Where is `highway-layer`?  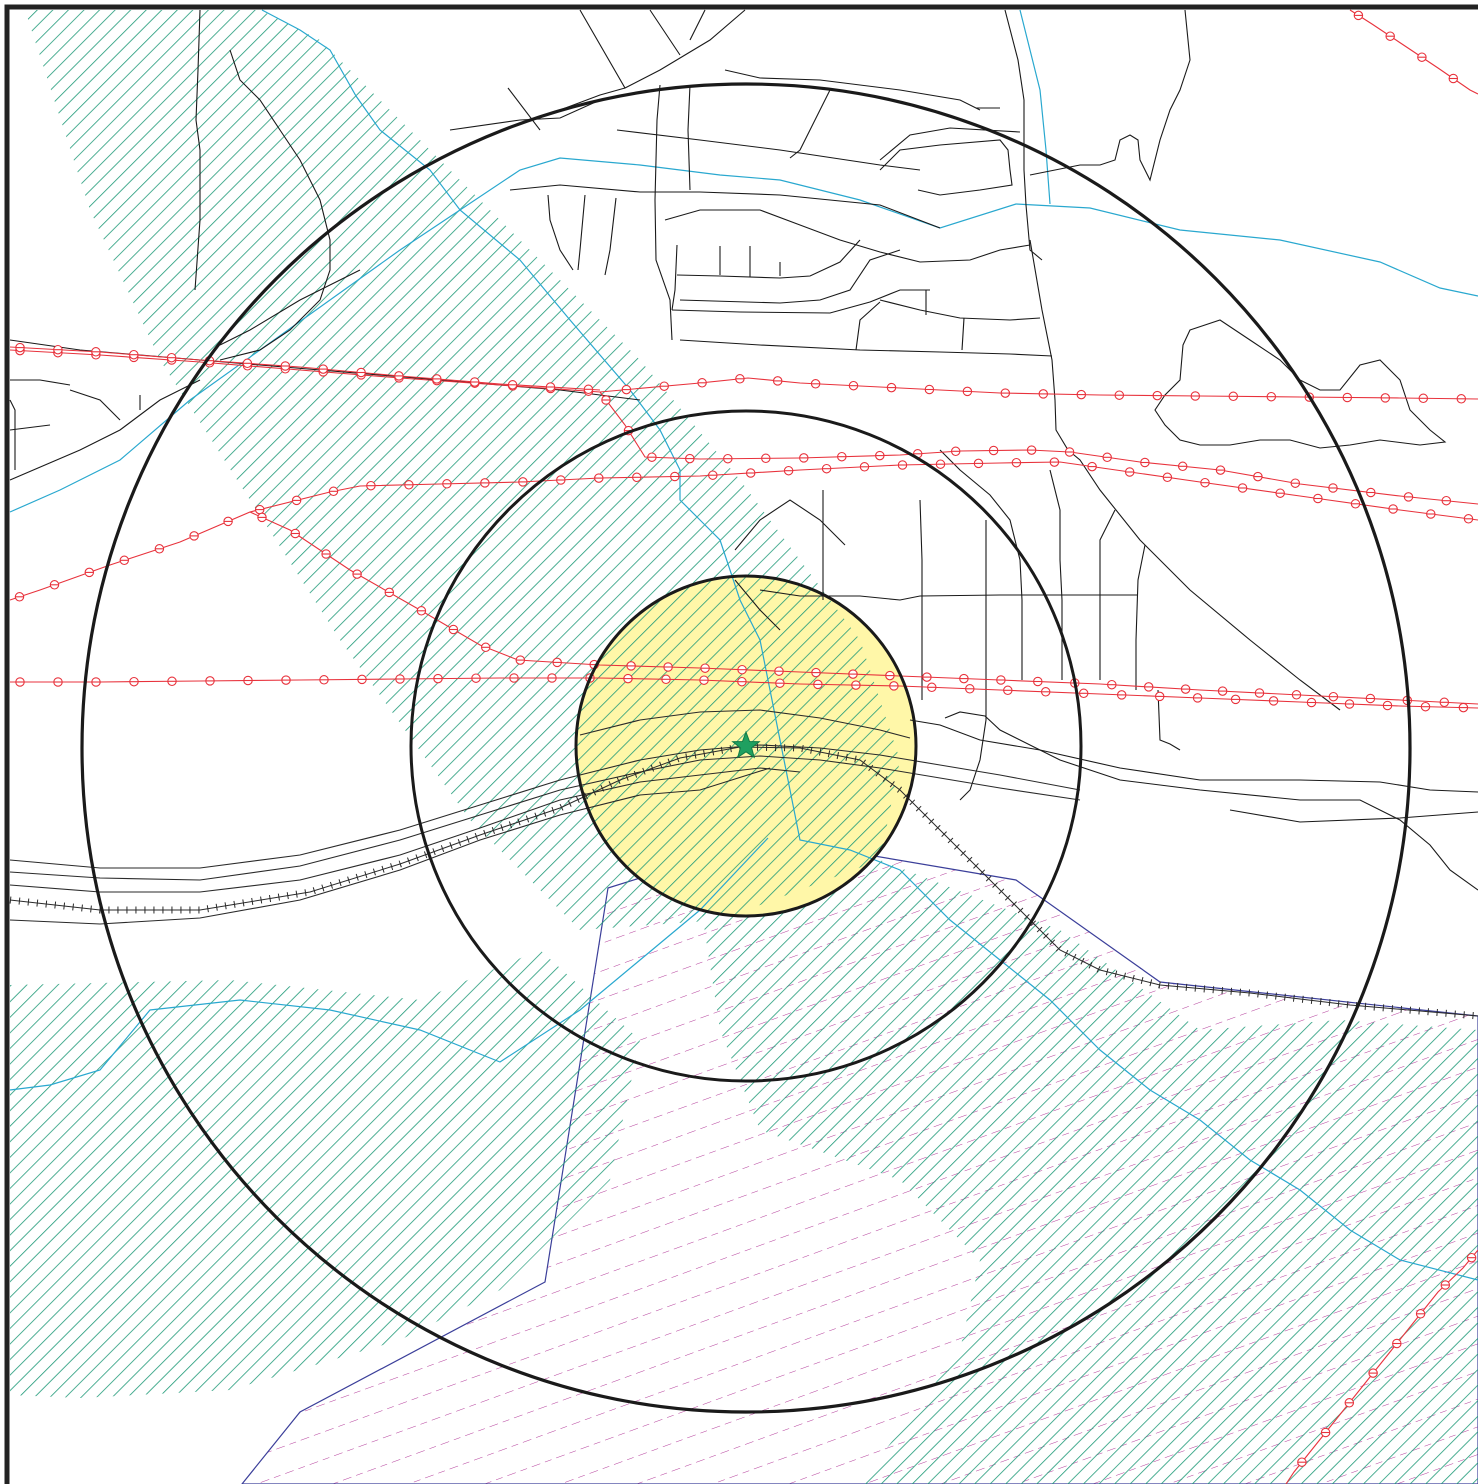 highway-layer is located at coordinates (545, 817).